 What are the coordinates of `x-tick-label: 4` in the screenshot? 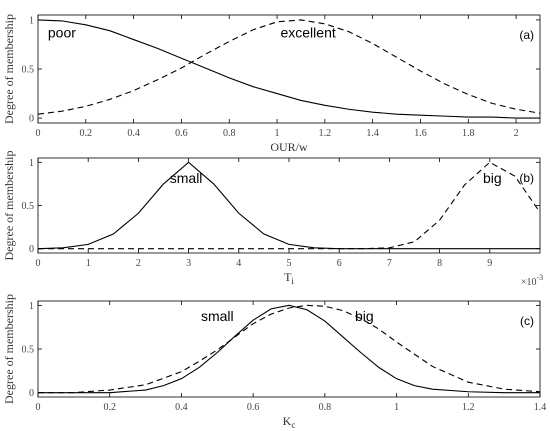 It's located at (238, 263).